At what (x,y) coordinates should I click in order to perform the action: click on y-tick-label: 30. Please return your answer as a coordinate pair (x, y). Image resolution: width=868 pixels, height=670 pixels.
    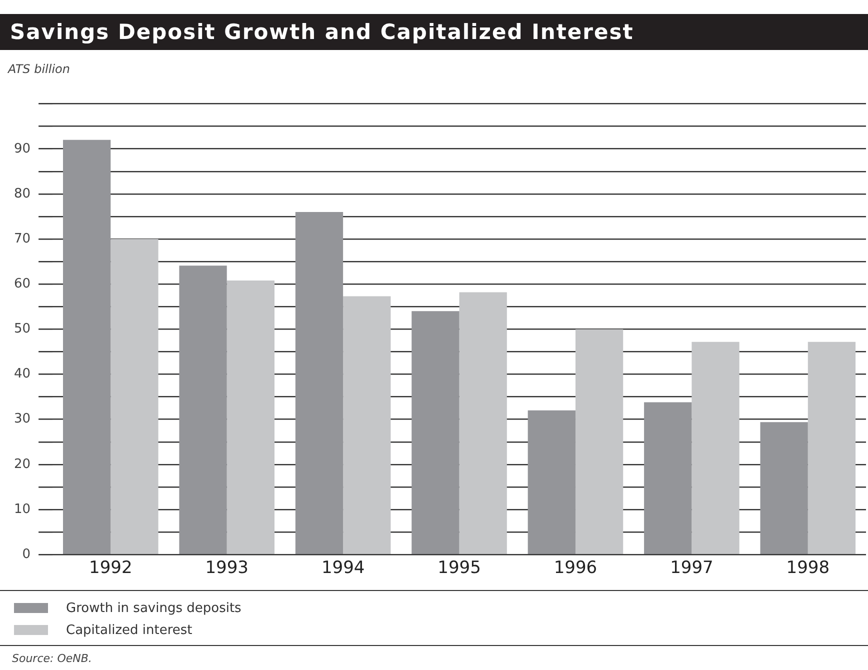
    Looking at the image, I should click on (22, 419).